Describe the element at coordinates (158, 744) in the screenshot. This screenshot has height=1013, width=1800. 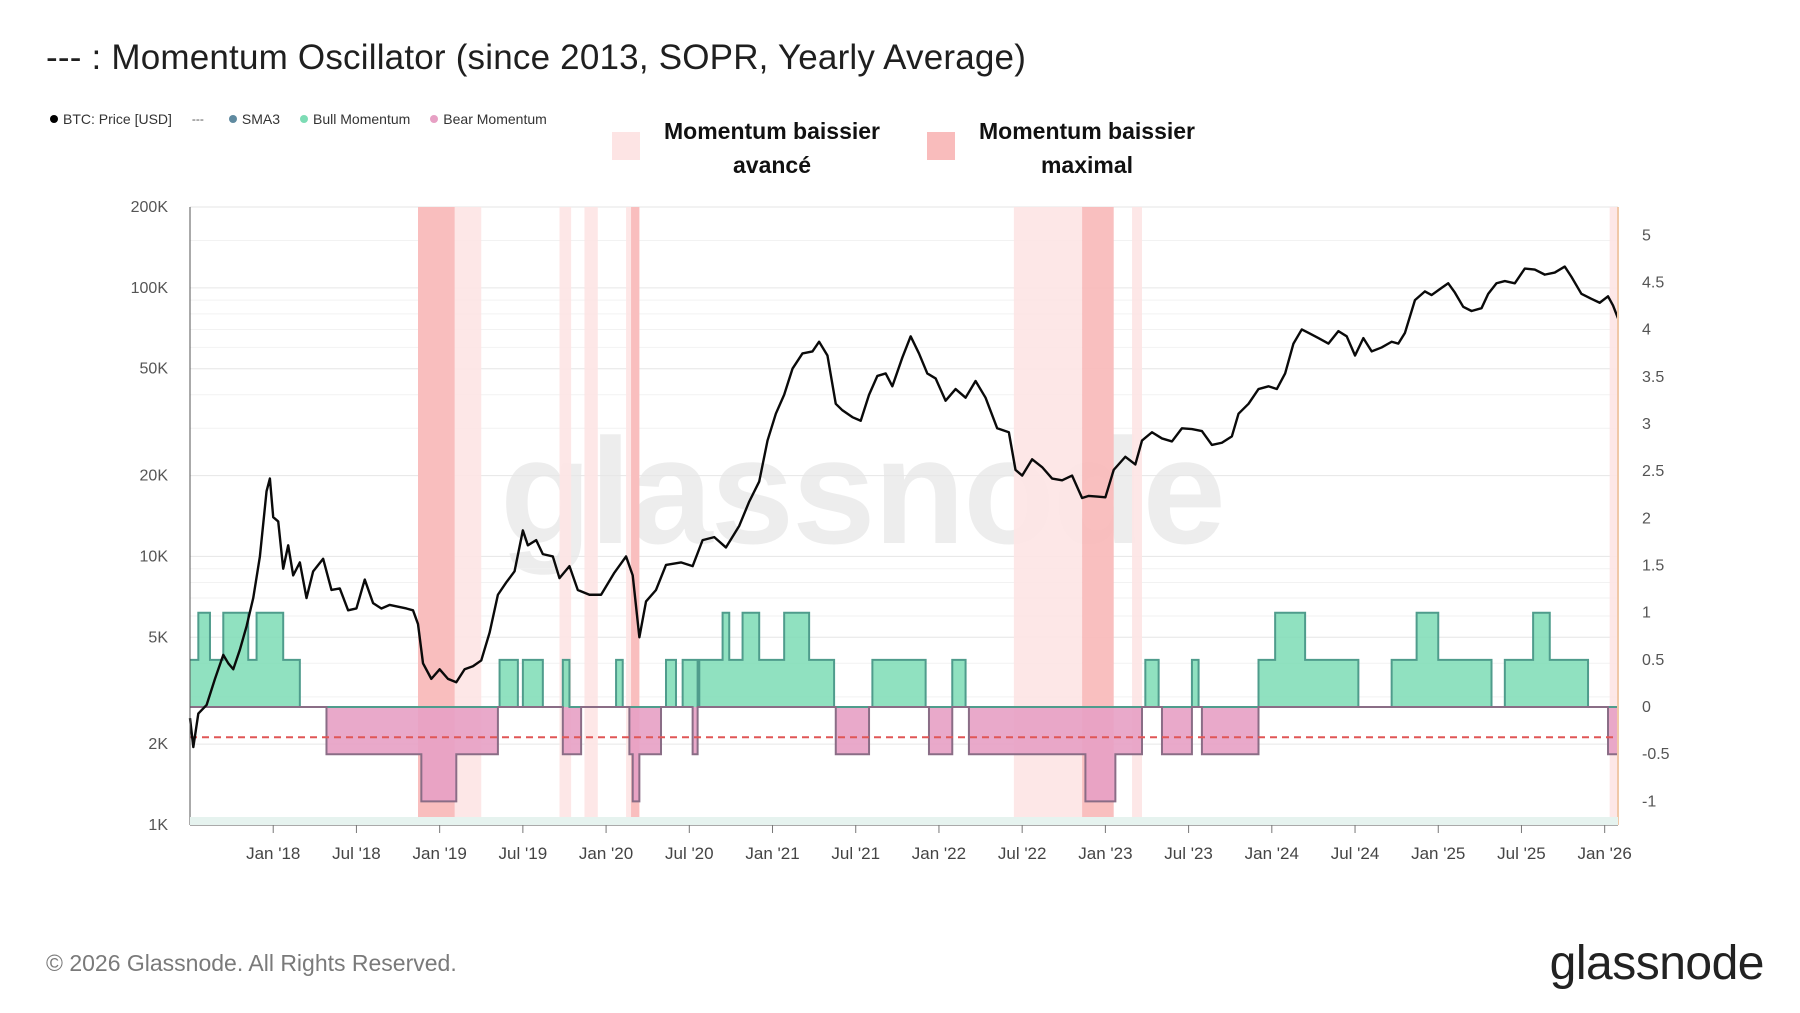
I see `y-left-tick-label-6: 2K` at that location.